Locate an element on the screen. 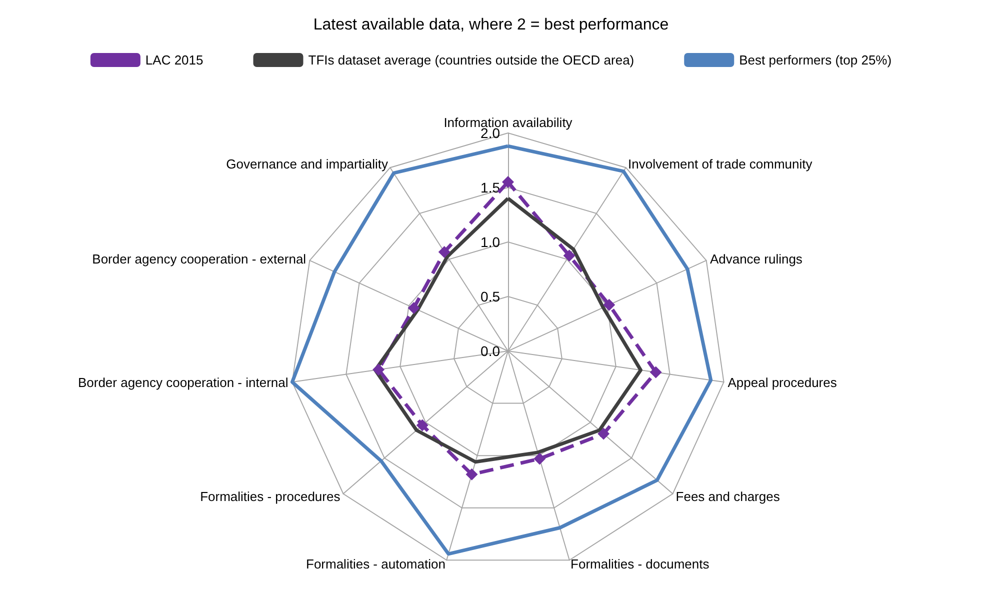  legend-label: LAC 2015 is located at coordinates (174, 60).